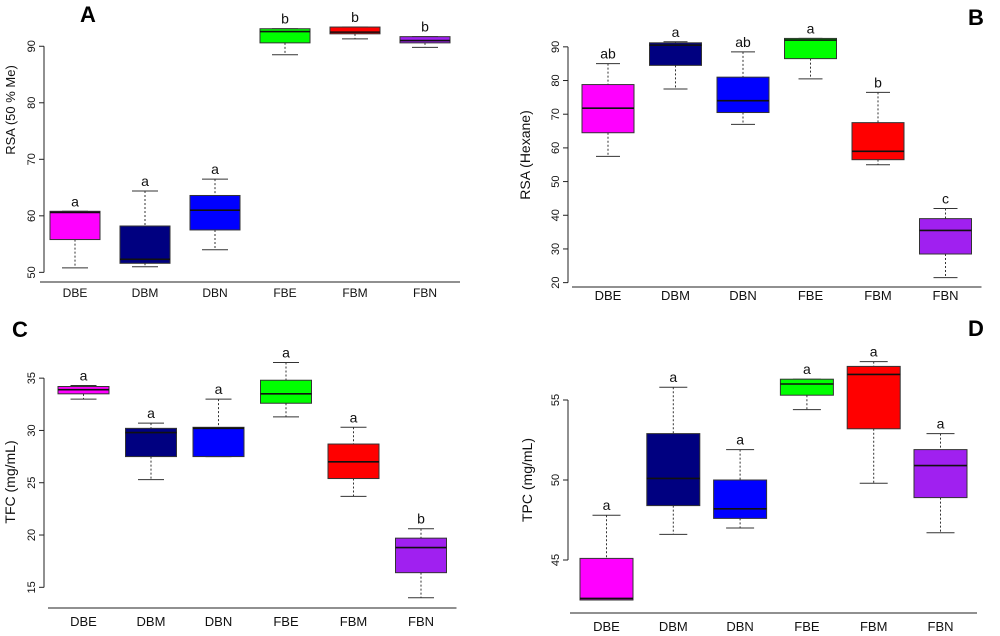  Describe the element at coordinates (556, 215) in the screenshot. I see `y-tick-label: 40` at that location.